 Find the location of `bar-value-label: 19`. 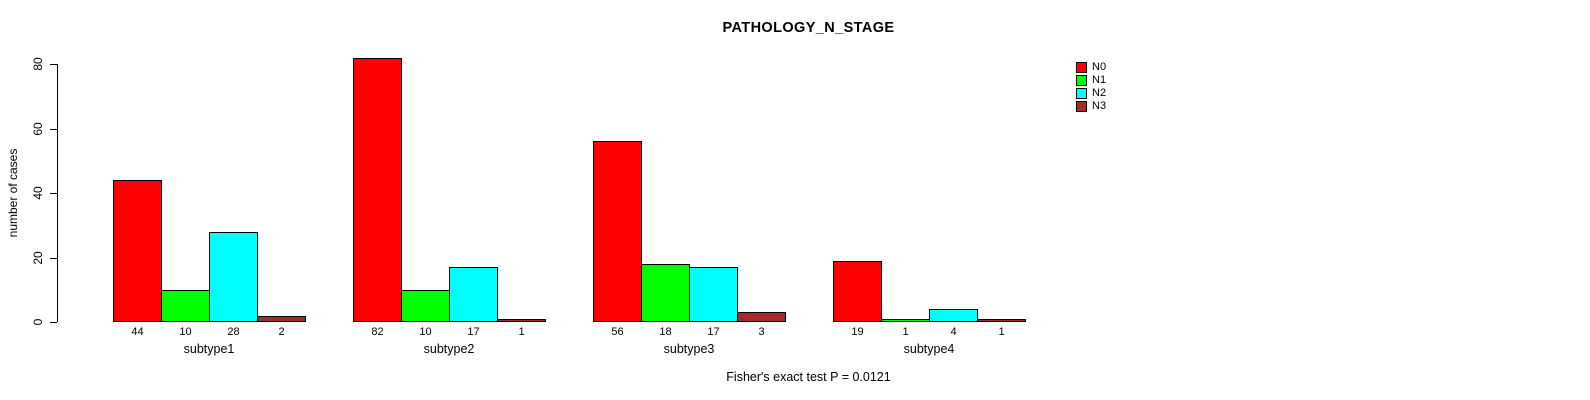

bar-value-label: 19 is located at coordinates (857, 332).